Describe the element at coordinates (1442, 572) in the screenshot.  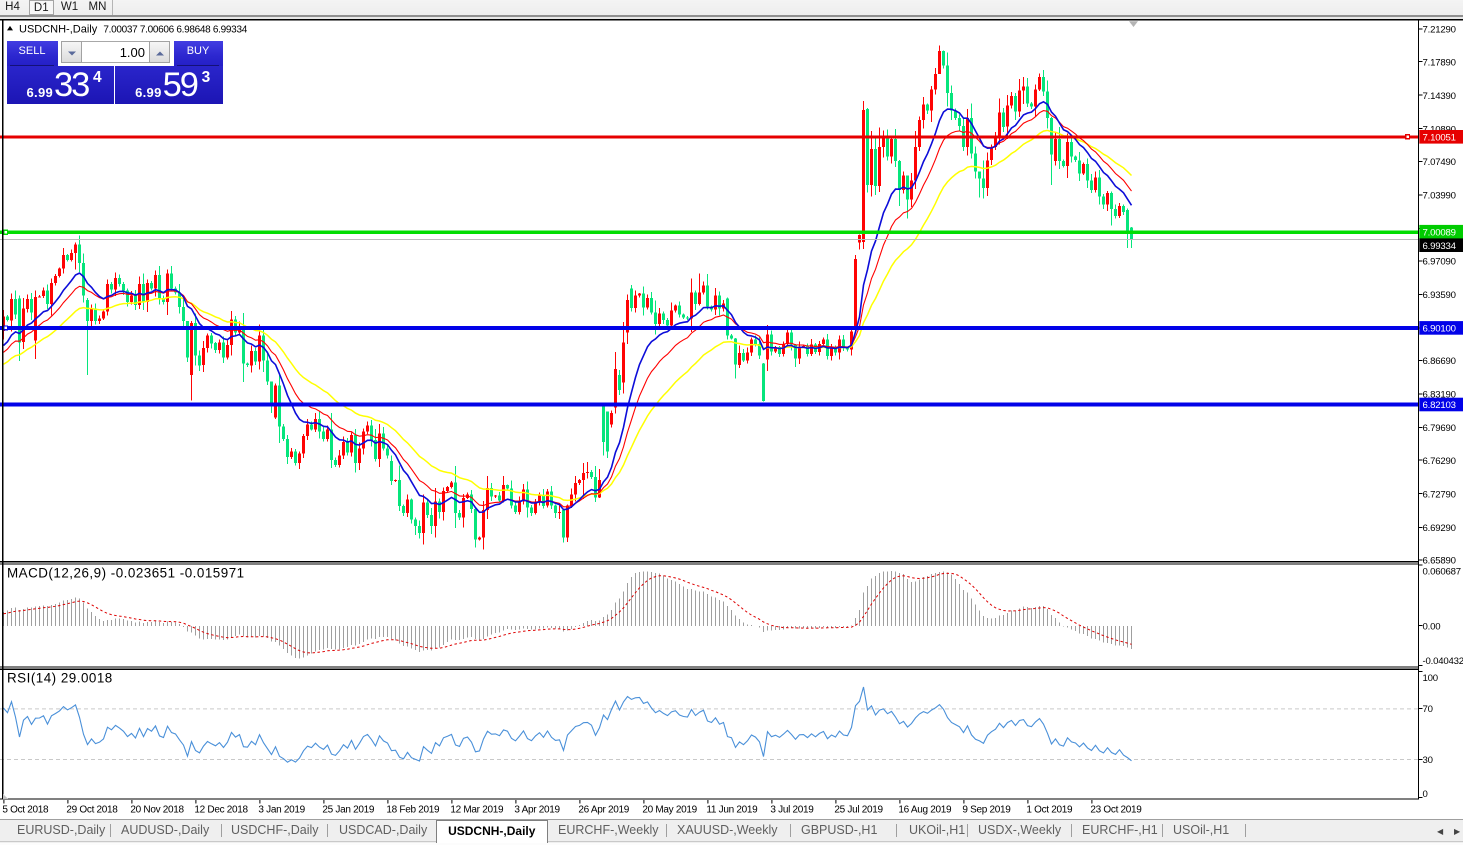
I see `svg-text: 0.060687` at that location.